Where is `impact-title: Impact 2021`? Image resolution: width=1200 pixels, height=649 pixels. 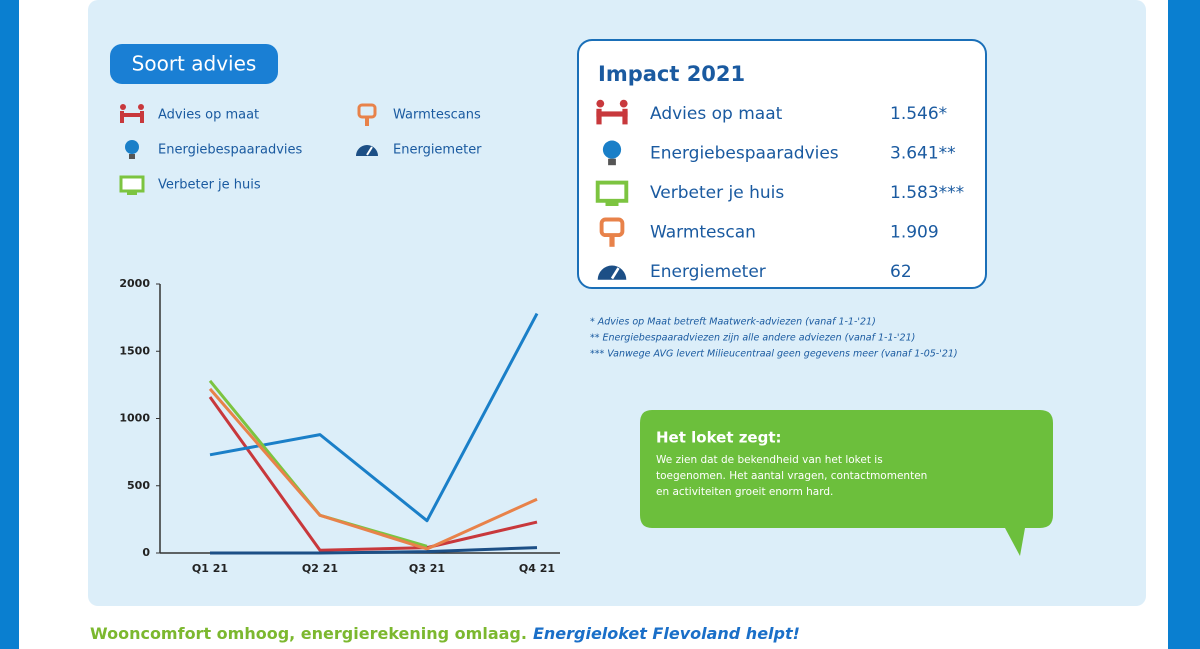
impact-title: Impact 2021 is located at coordinates (671, 74).